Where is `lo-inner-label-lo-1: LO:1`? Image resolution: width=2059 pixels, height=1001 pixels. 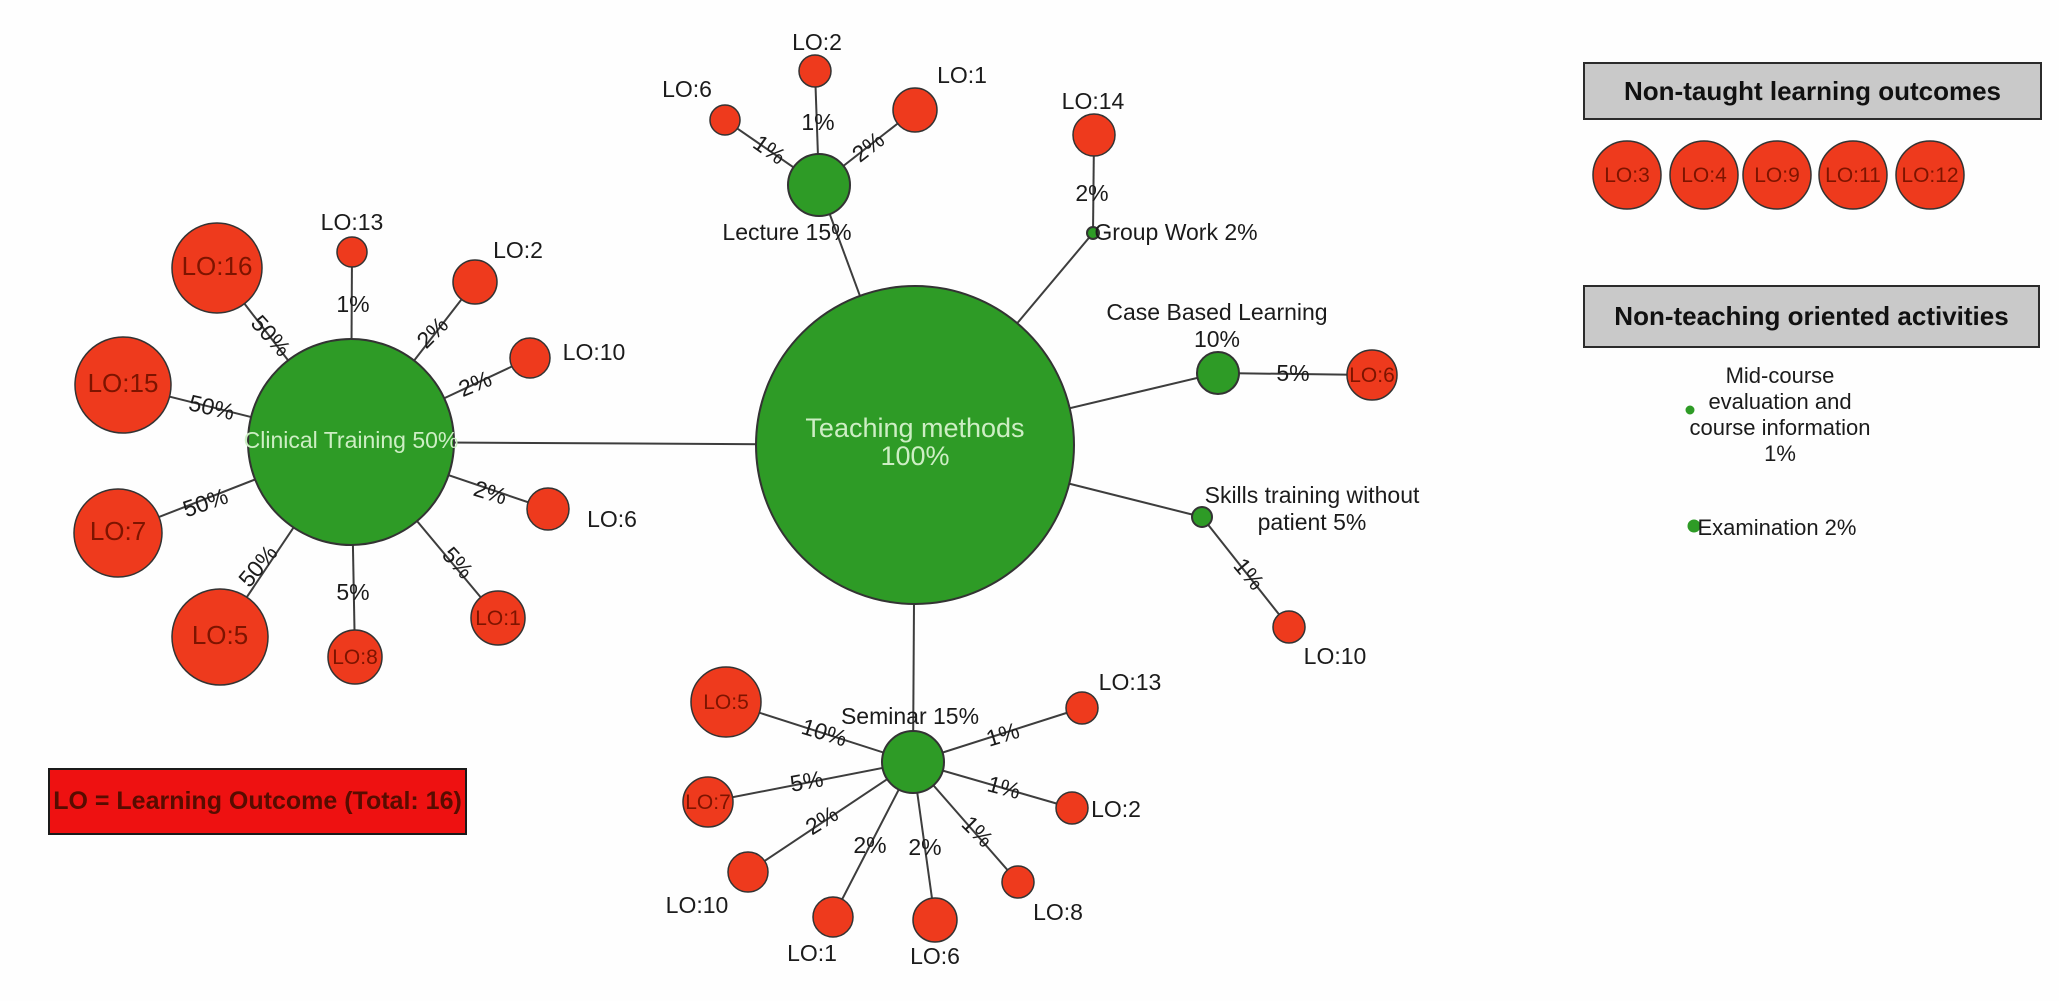 lo-inner-label-lo-1: LO:1 is located at coordinates (498, 618).